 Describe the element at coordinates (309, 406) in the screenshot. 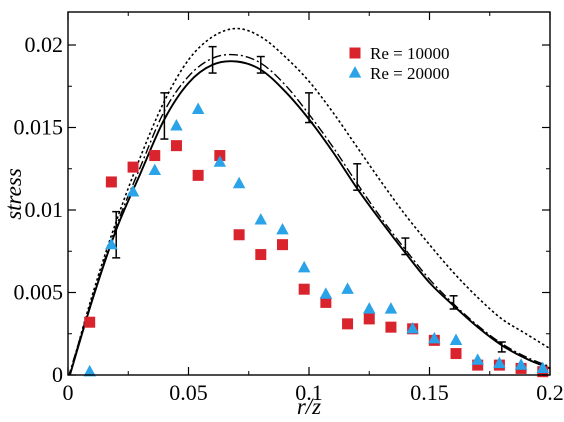

I see `x-axis-title: r/z` at that location.